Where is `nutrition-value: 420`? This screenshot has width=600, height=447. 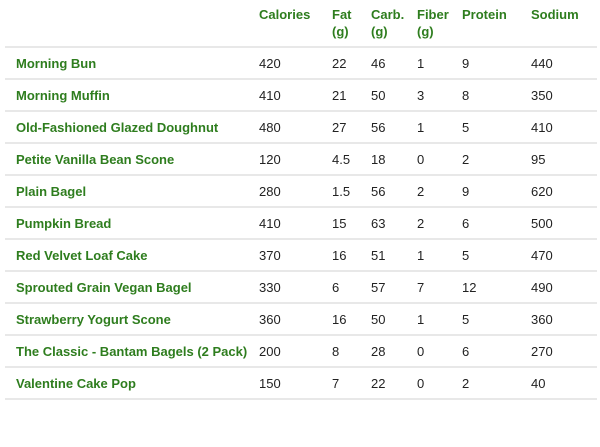 nutrition-value: 420 is located at coordinates (295, 62).